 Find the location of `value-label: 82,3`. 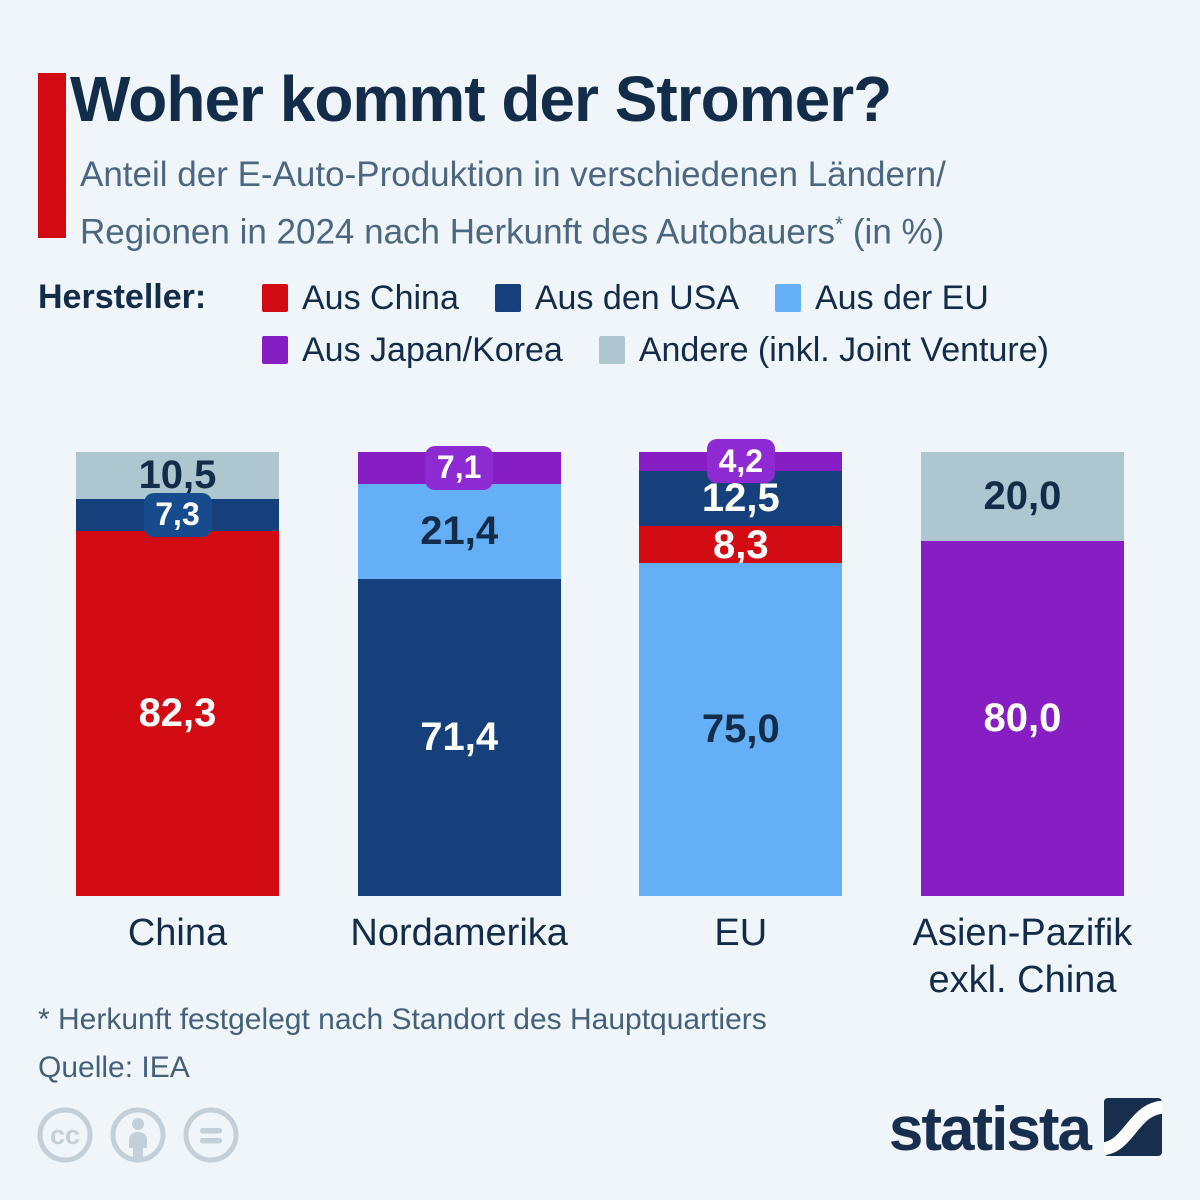

value-label: 82,3 is located at coordinates (177, 713).